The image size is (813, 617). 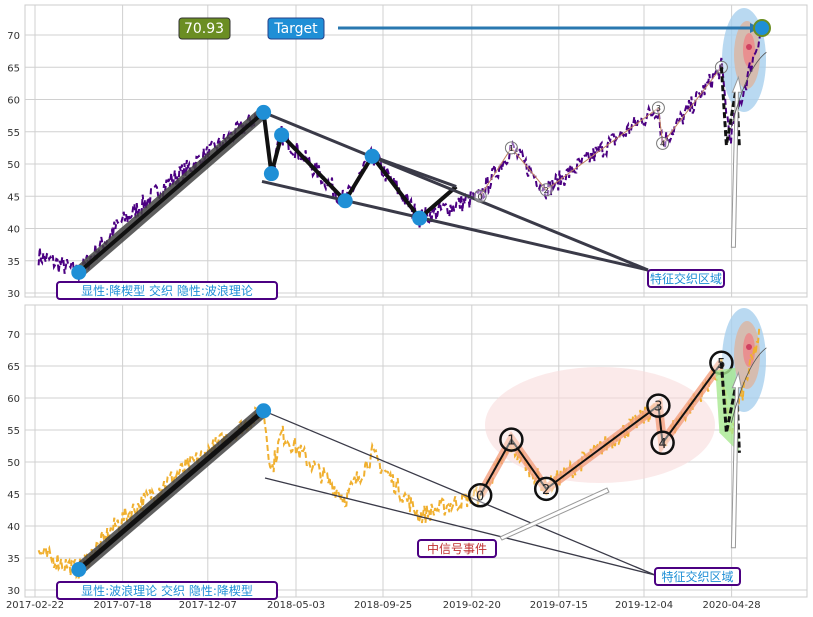 I want to click on price-value-box, so click(x=204, y=28).